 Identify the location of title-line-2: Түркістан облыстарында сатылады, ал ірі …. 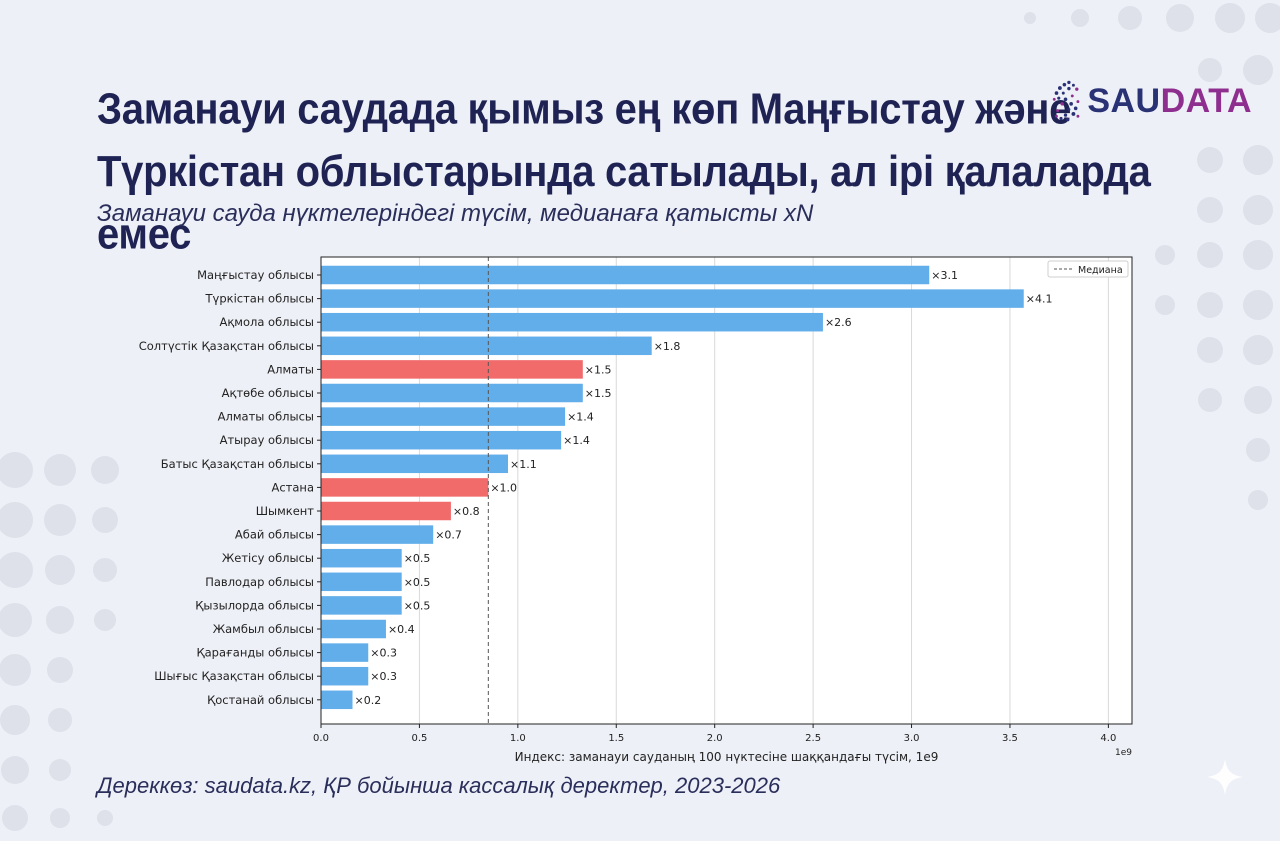
(624, 203).